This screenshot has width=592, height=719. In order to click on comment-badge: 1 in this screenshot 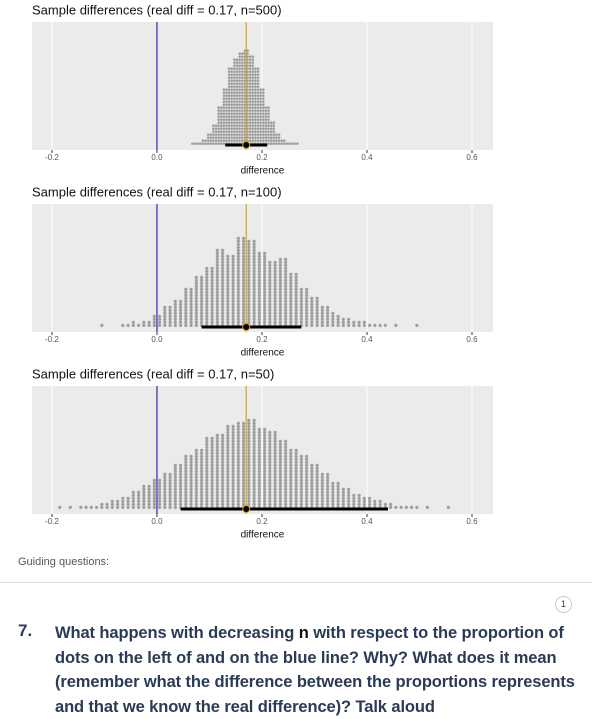, I will do `click(563, 604)`.